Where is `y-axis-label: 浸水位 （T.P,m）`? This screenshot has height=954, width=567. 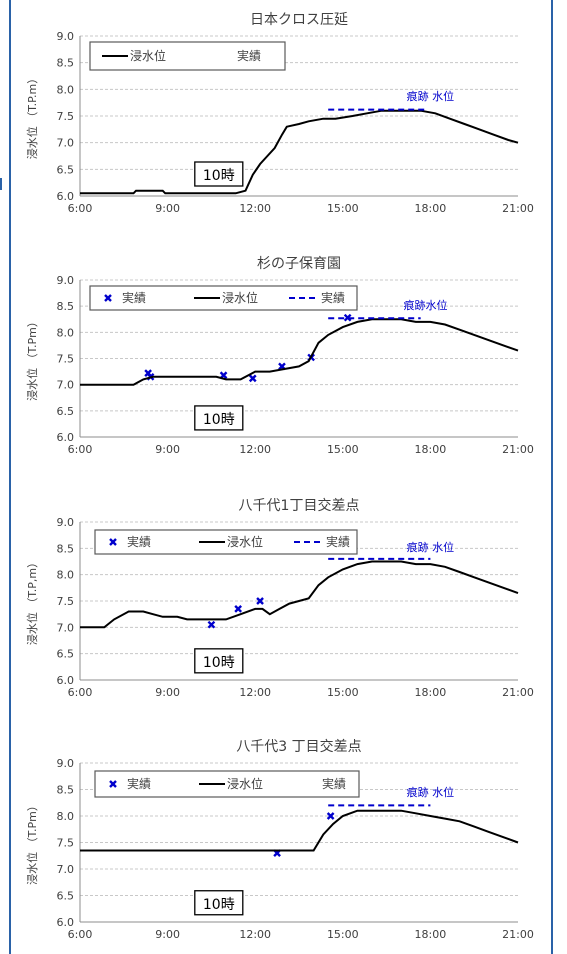 y-axis-label: 浸水位 （T.P,m） is located at coordinates (32, 601).